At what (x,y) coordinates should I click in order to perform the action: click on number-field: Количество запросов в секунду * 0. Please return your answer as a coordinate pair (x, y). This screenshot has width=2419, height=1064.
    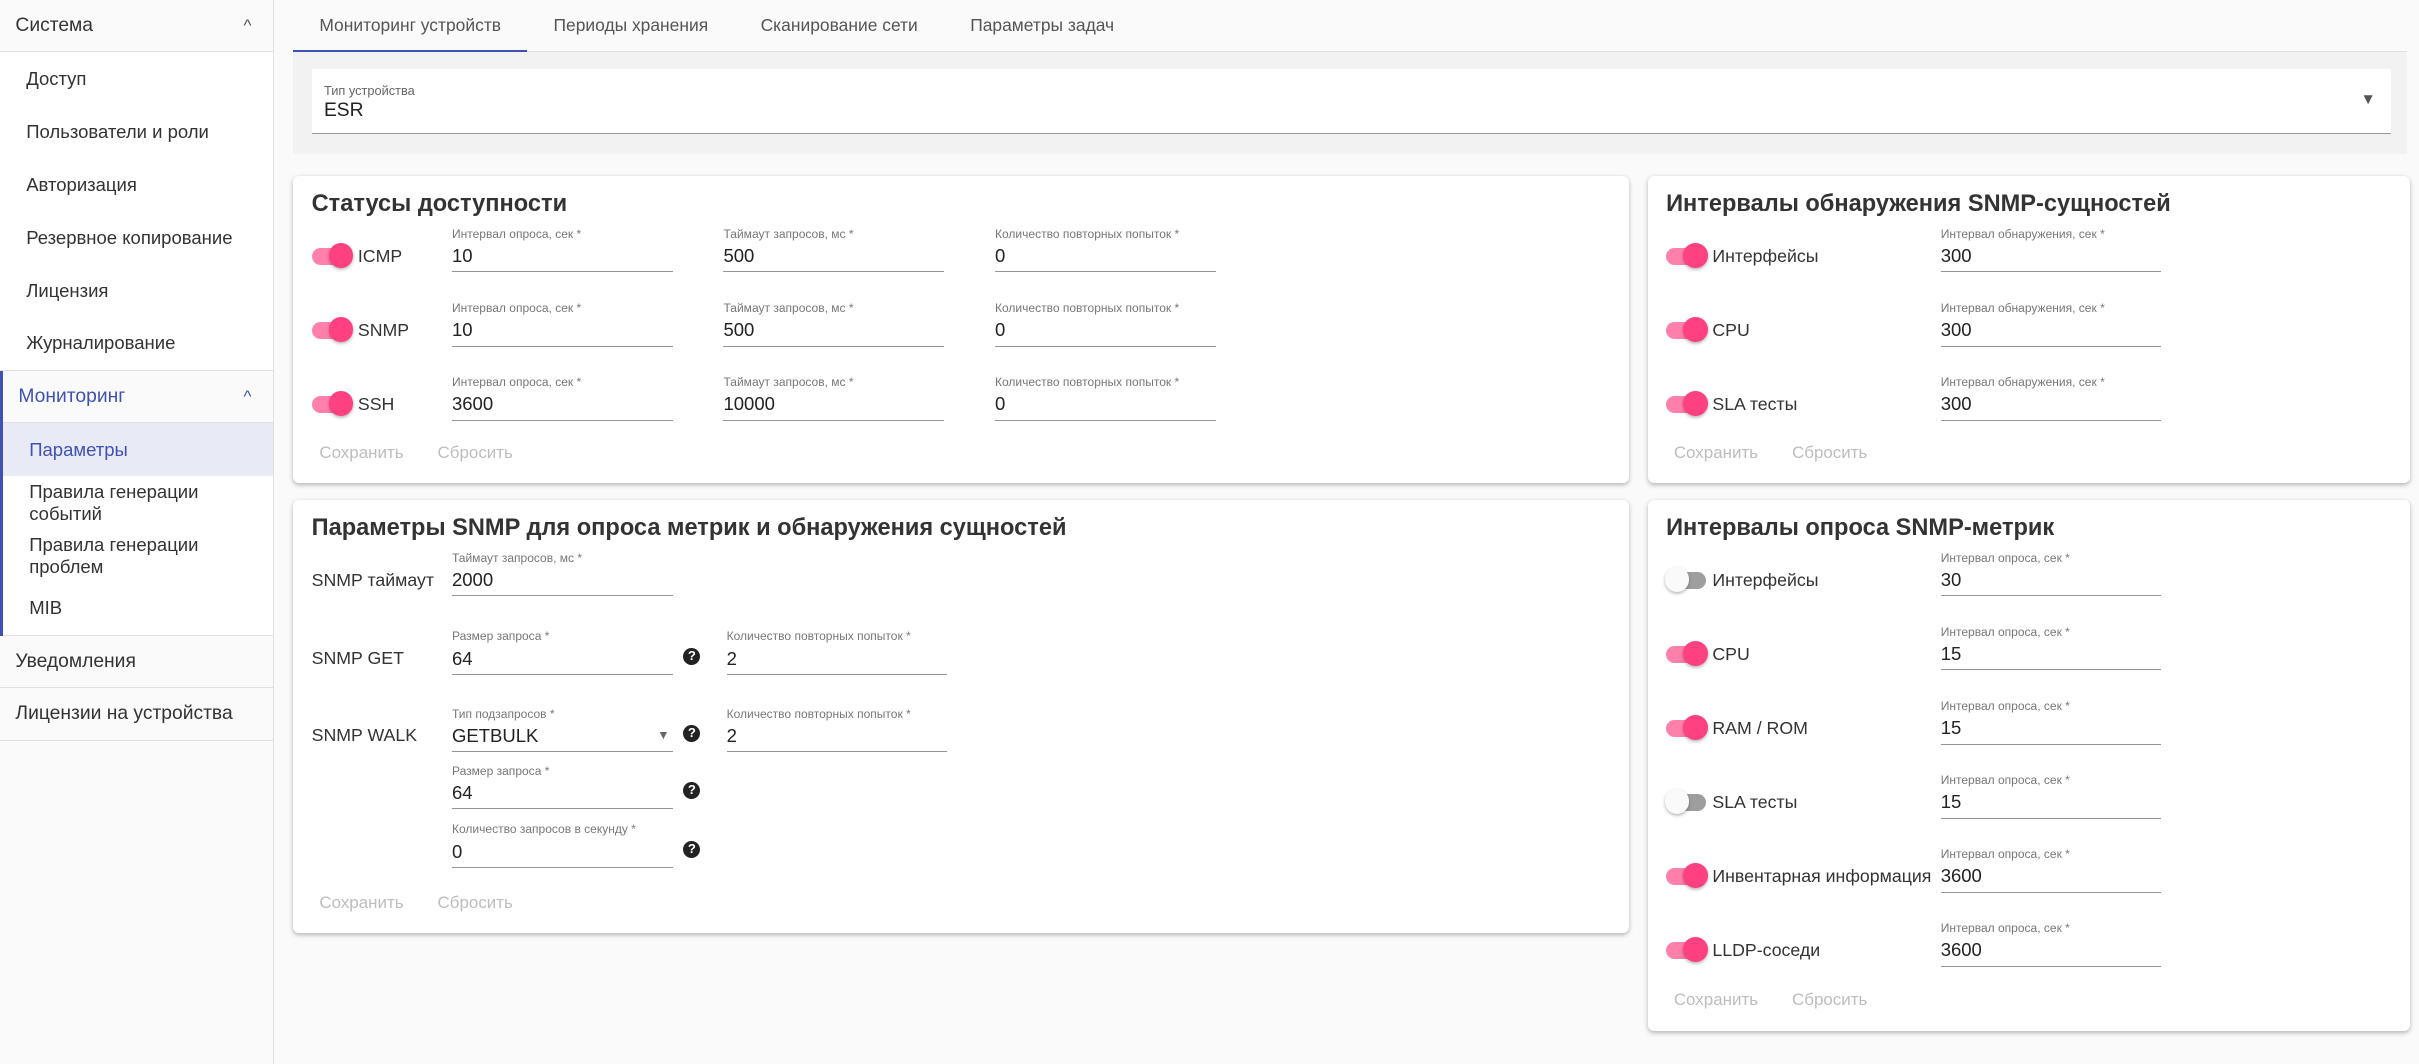
    Looking at the image, I should click on (562, 844).